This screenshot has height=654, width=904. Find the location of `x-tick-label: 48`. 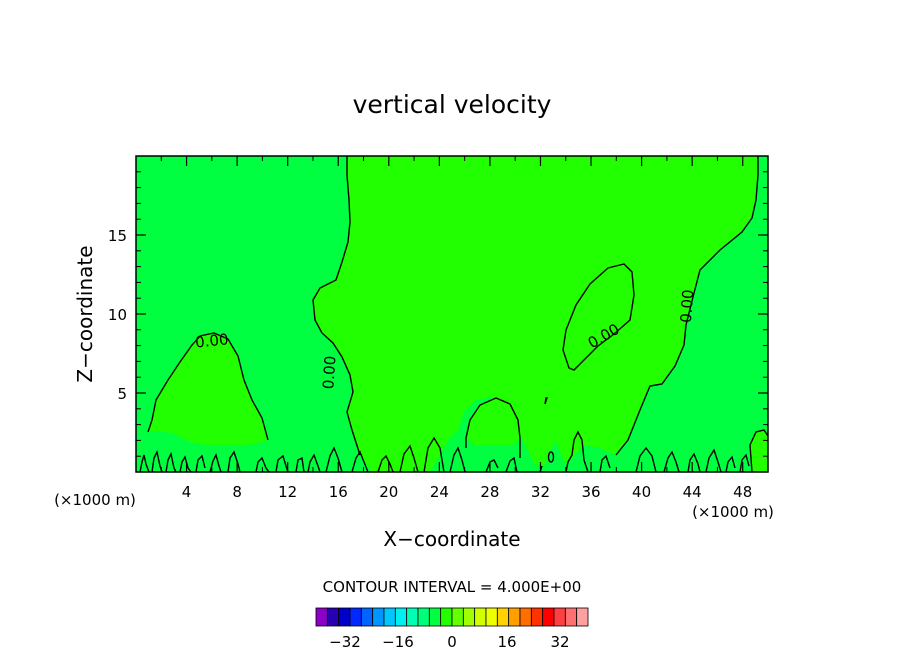

x-tick-label: 48 is located at coordinates (742, 492).